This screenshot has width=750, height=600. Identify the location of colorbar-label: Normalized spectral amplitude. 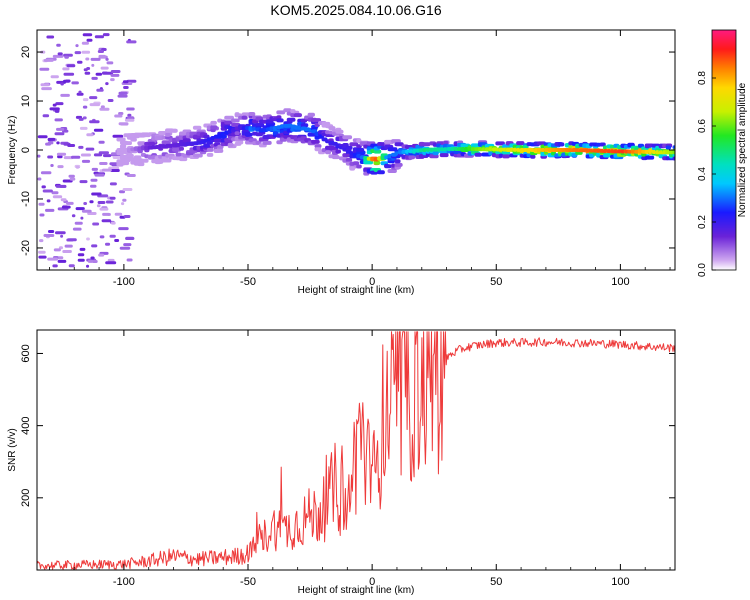
(742, 149).